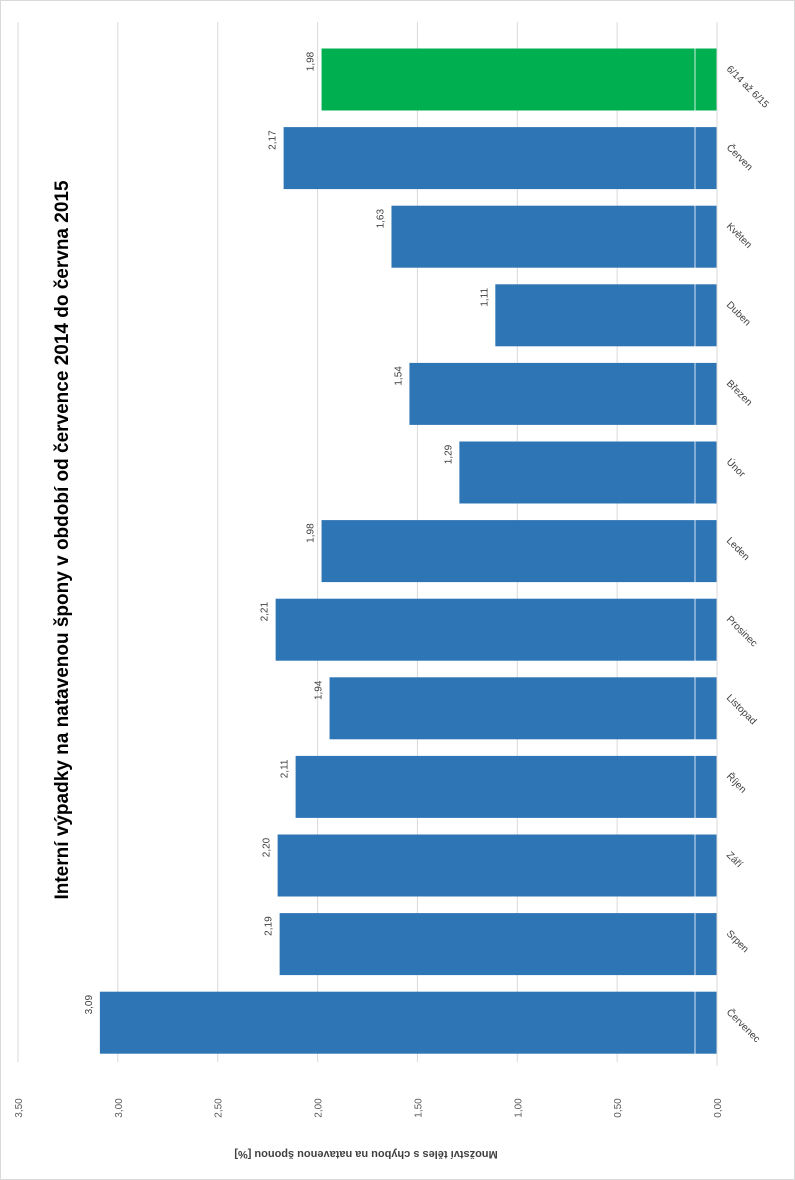  I want to click on value-tick-label: 3,00, so click(119, 1108).